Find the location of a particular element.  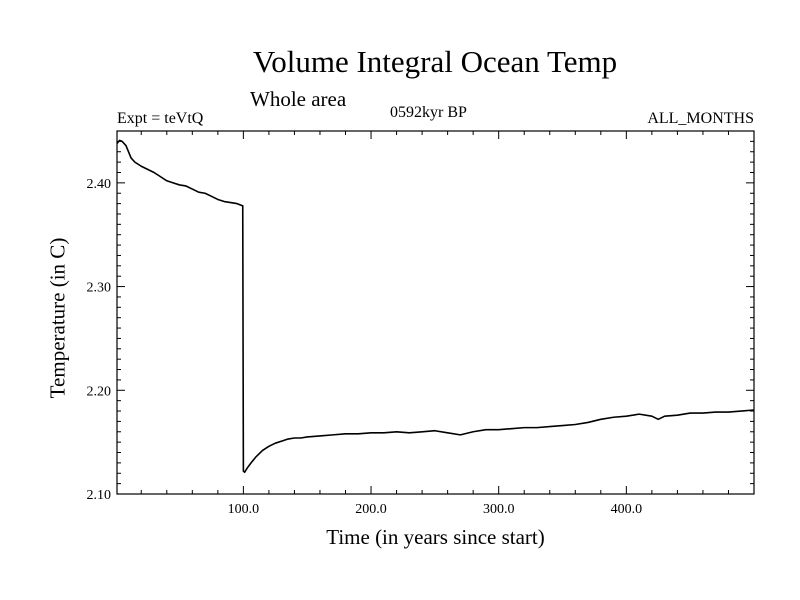

x-tick-label: 400.0 is located at coordinates (627, 509).